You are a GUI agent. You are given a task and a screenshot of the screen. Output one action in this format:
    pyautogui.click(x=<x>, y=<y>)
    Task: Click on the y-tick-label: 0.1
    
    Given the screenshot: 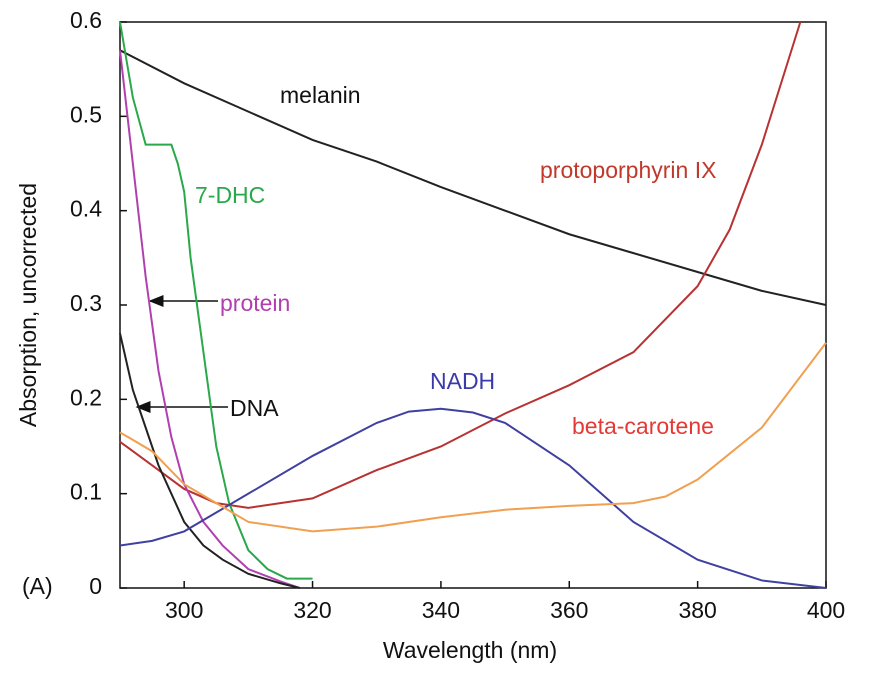 What is the action you would take?
    pyautogui.click(x=86, y=492)
    